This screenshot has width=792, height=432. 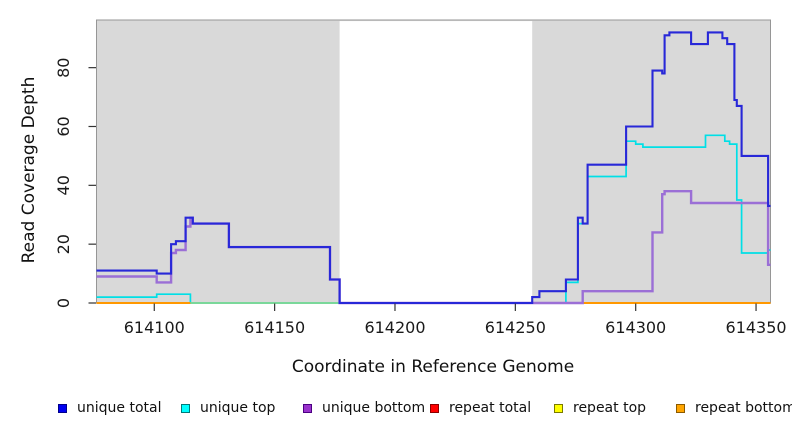 What do you see at coordinates (756, 327) in the screenshot?
I see `x-tick-label: 614350` at bounding box center [756, 327].